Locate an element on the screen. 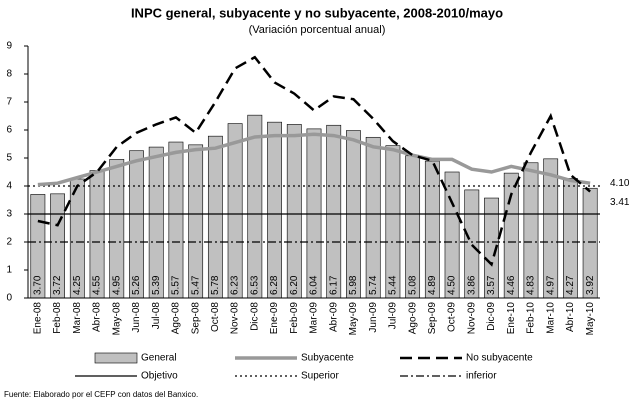 The image size is (634, 402). x-tick-label: Ago-09 is located at coordinates (412, 318).